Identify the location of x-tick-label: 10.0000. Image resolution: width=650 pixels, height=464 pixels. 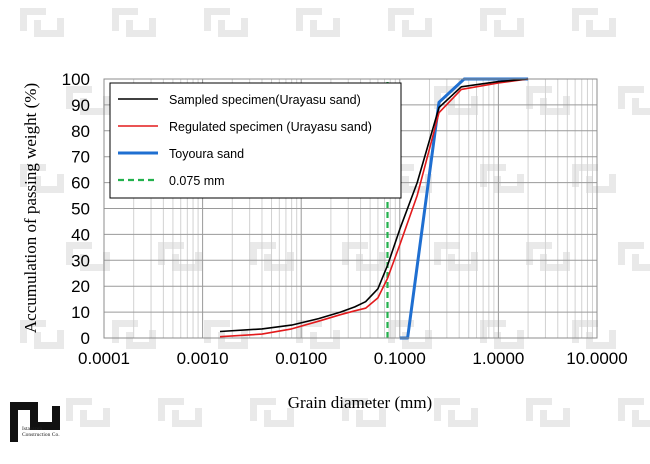
(596, 358).